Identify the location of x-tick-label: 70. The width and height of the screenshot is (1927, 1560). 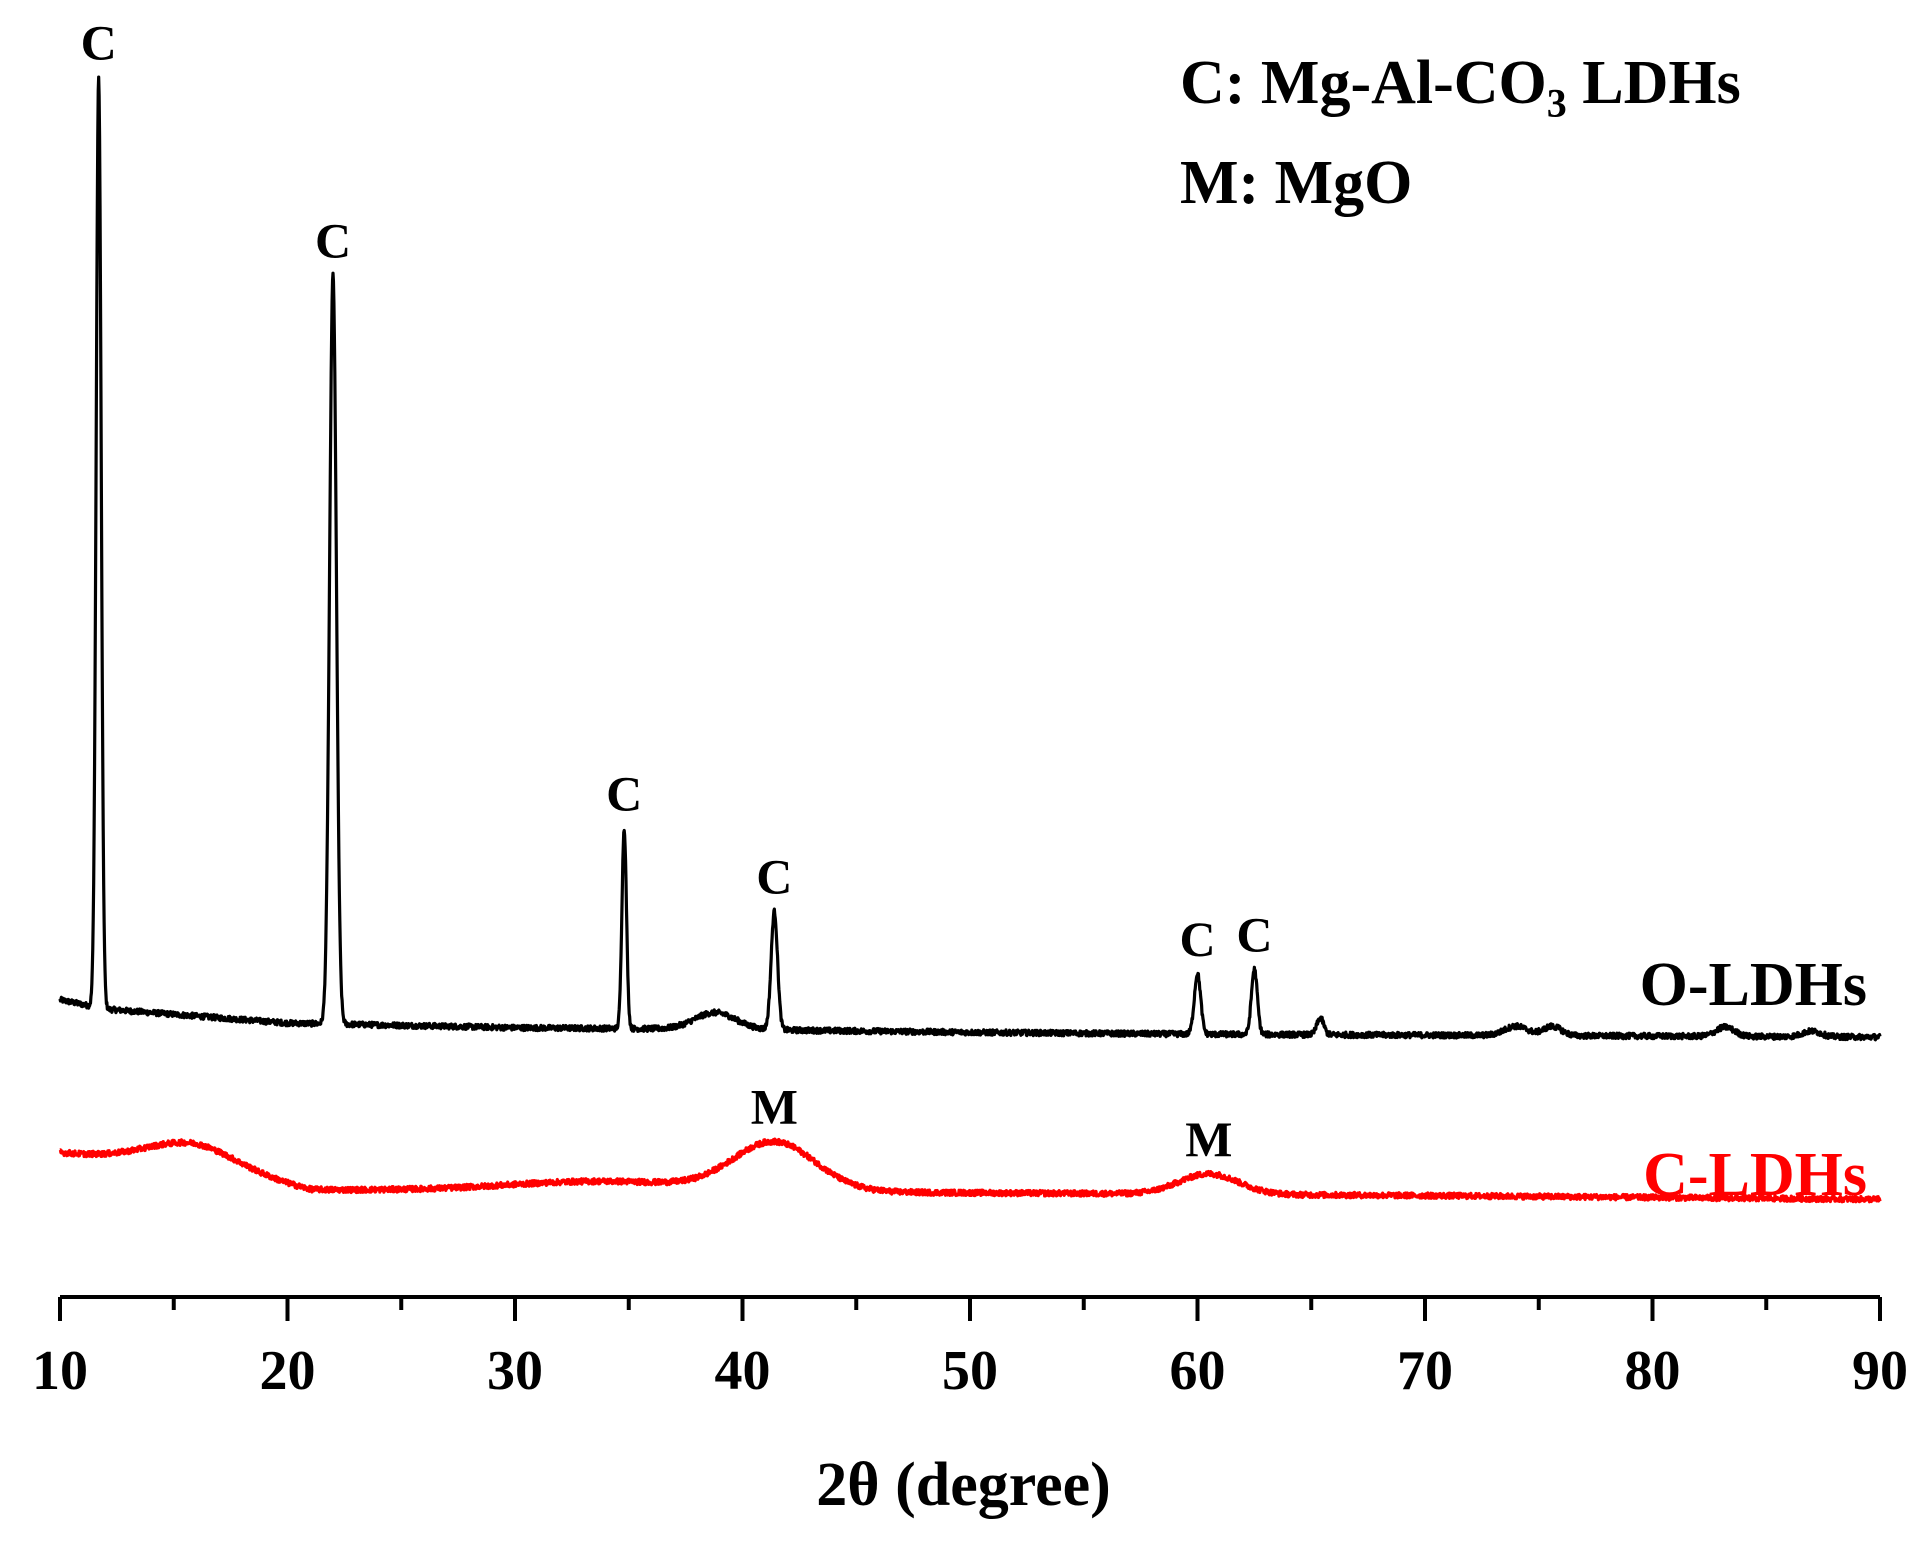
(1425, 1371).